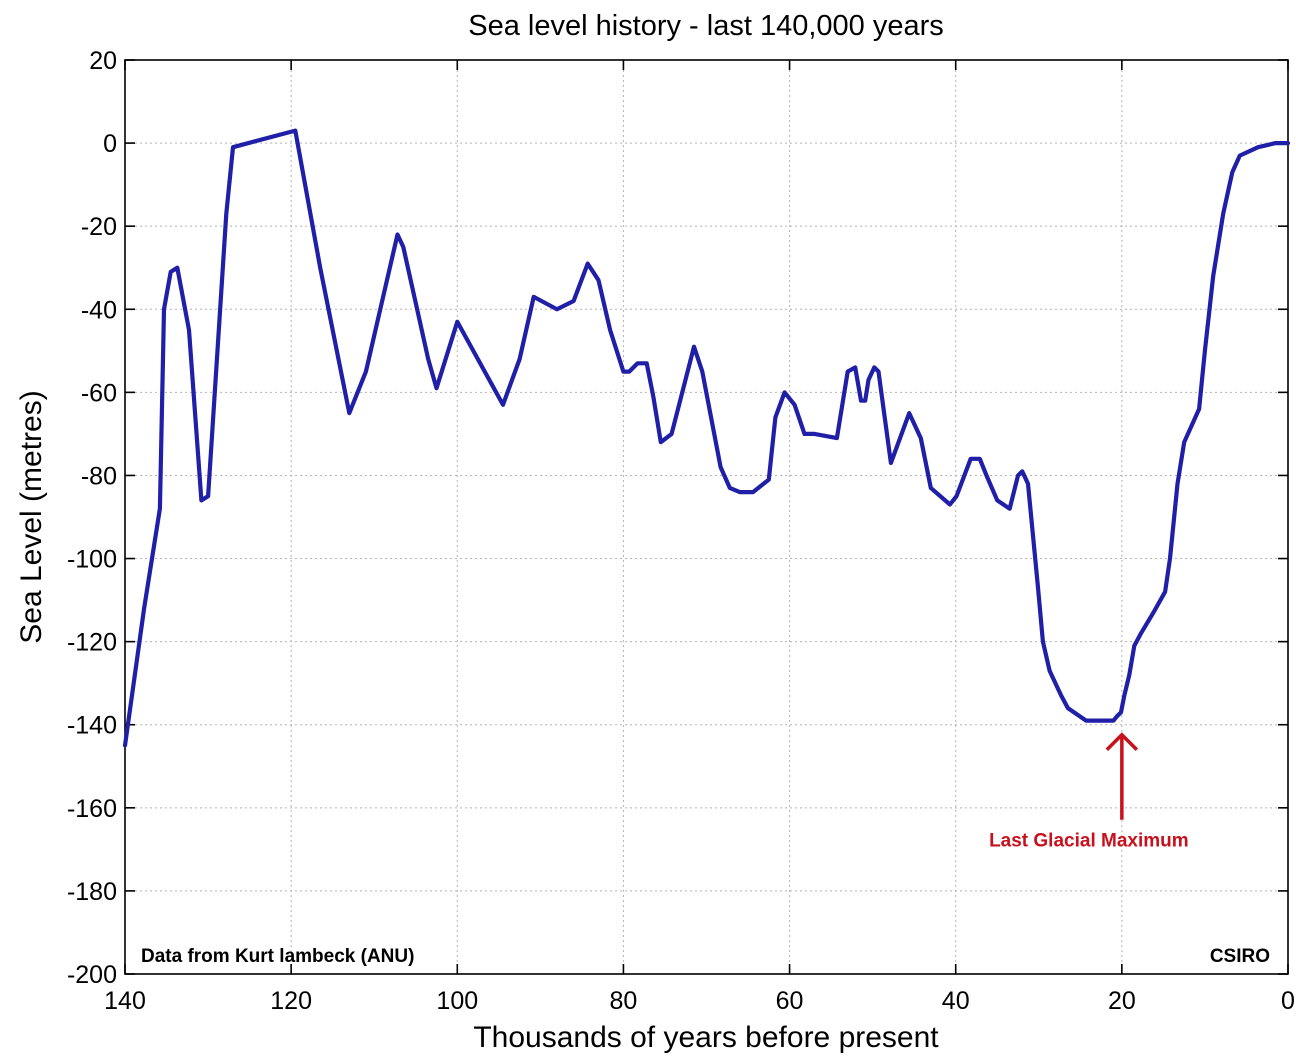  I want to click on y-tick-label: -180, so click(92, 892).